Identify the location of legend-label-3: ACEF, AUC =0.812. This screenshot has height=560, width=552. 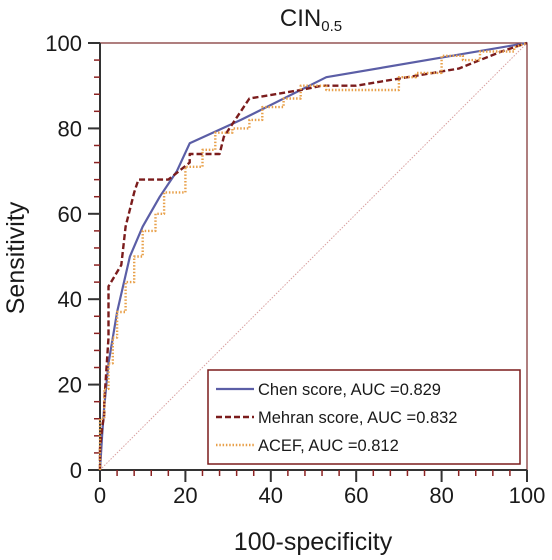
(328, 446).